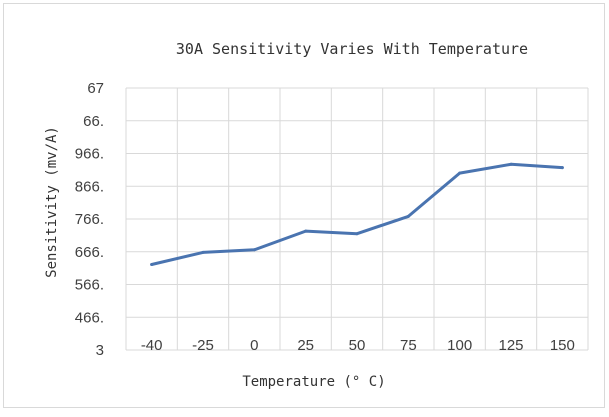 This screenshot has height=417, width=609. What do you see at coordinates (459, 345) in the screenshot?
I see `x-tick-label: 100` at bounding box center [459, 345].